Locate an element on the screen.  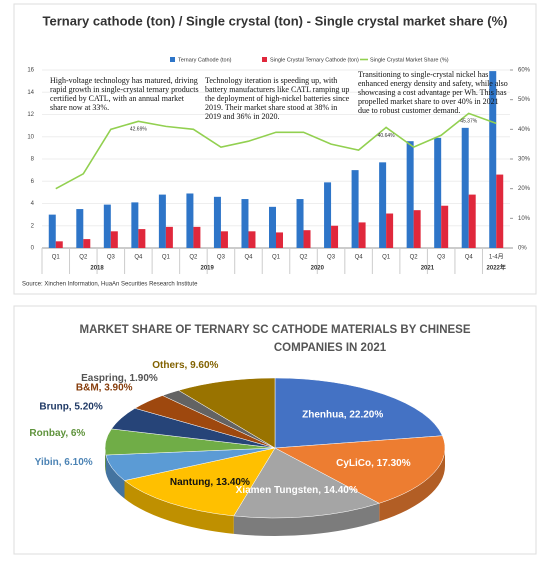
y2-tick-label: 30% is located at coordinates (524, 160).